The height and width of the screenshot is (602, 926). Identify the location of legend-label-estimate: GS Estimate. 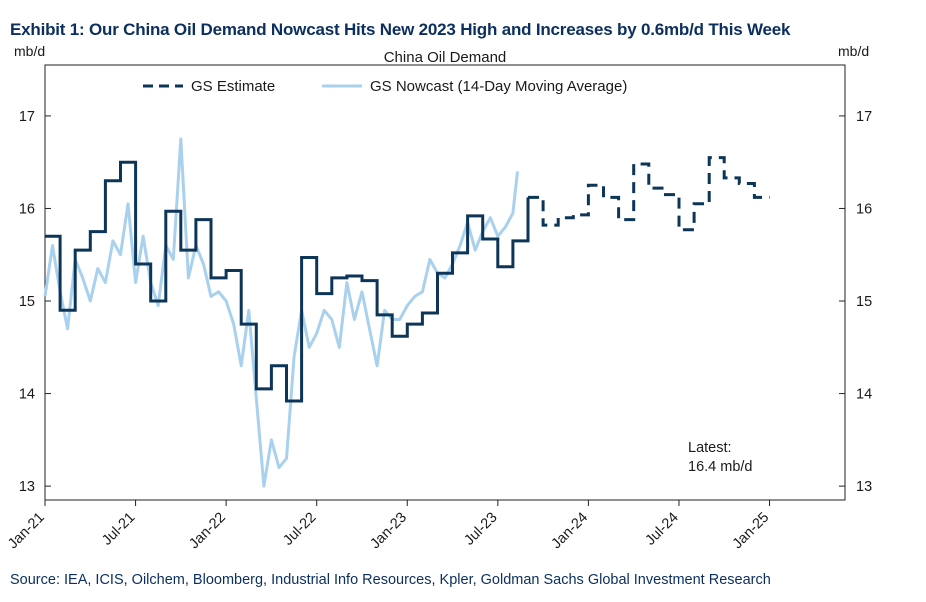
(233, 86).